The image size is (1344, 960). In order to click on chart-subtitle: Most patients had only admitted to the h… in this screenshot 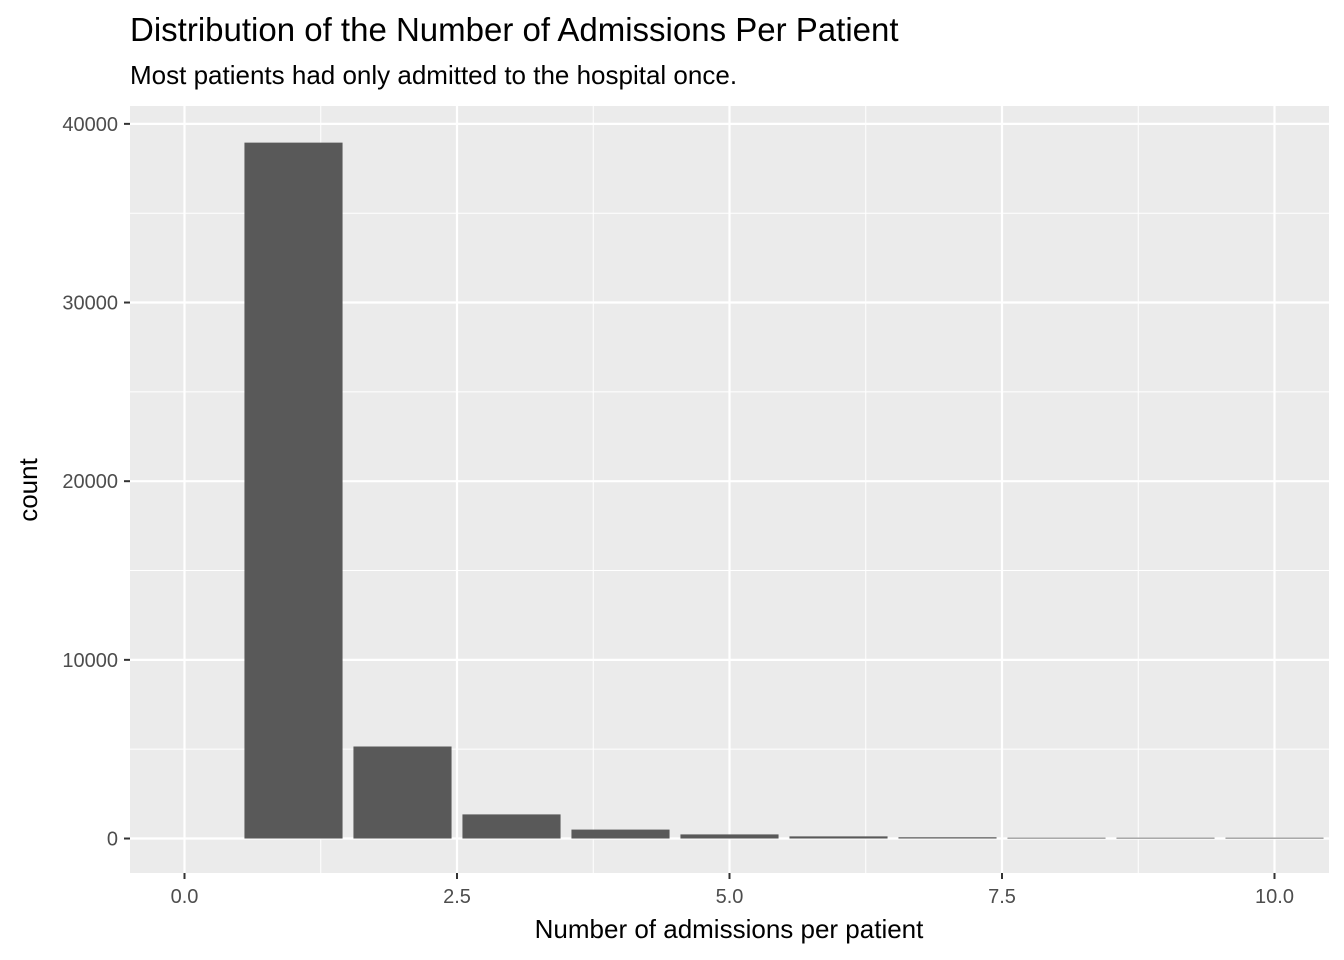, I will do `click(433, 75)`.